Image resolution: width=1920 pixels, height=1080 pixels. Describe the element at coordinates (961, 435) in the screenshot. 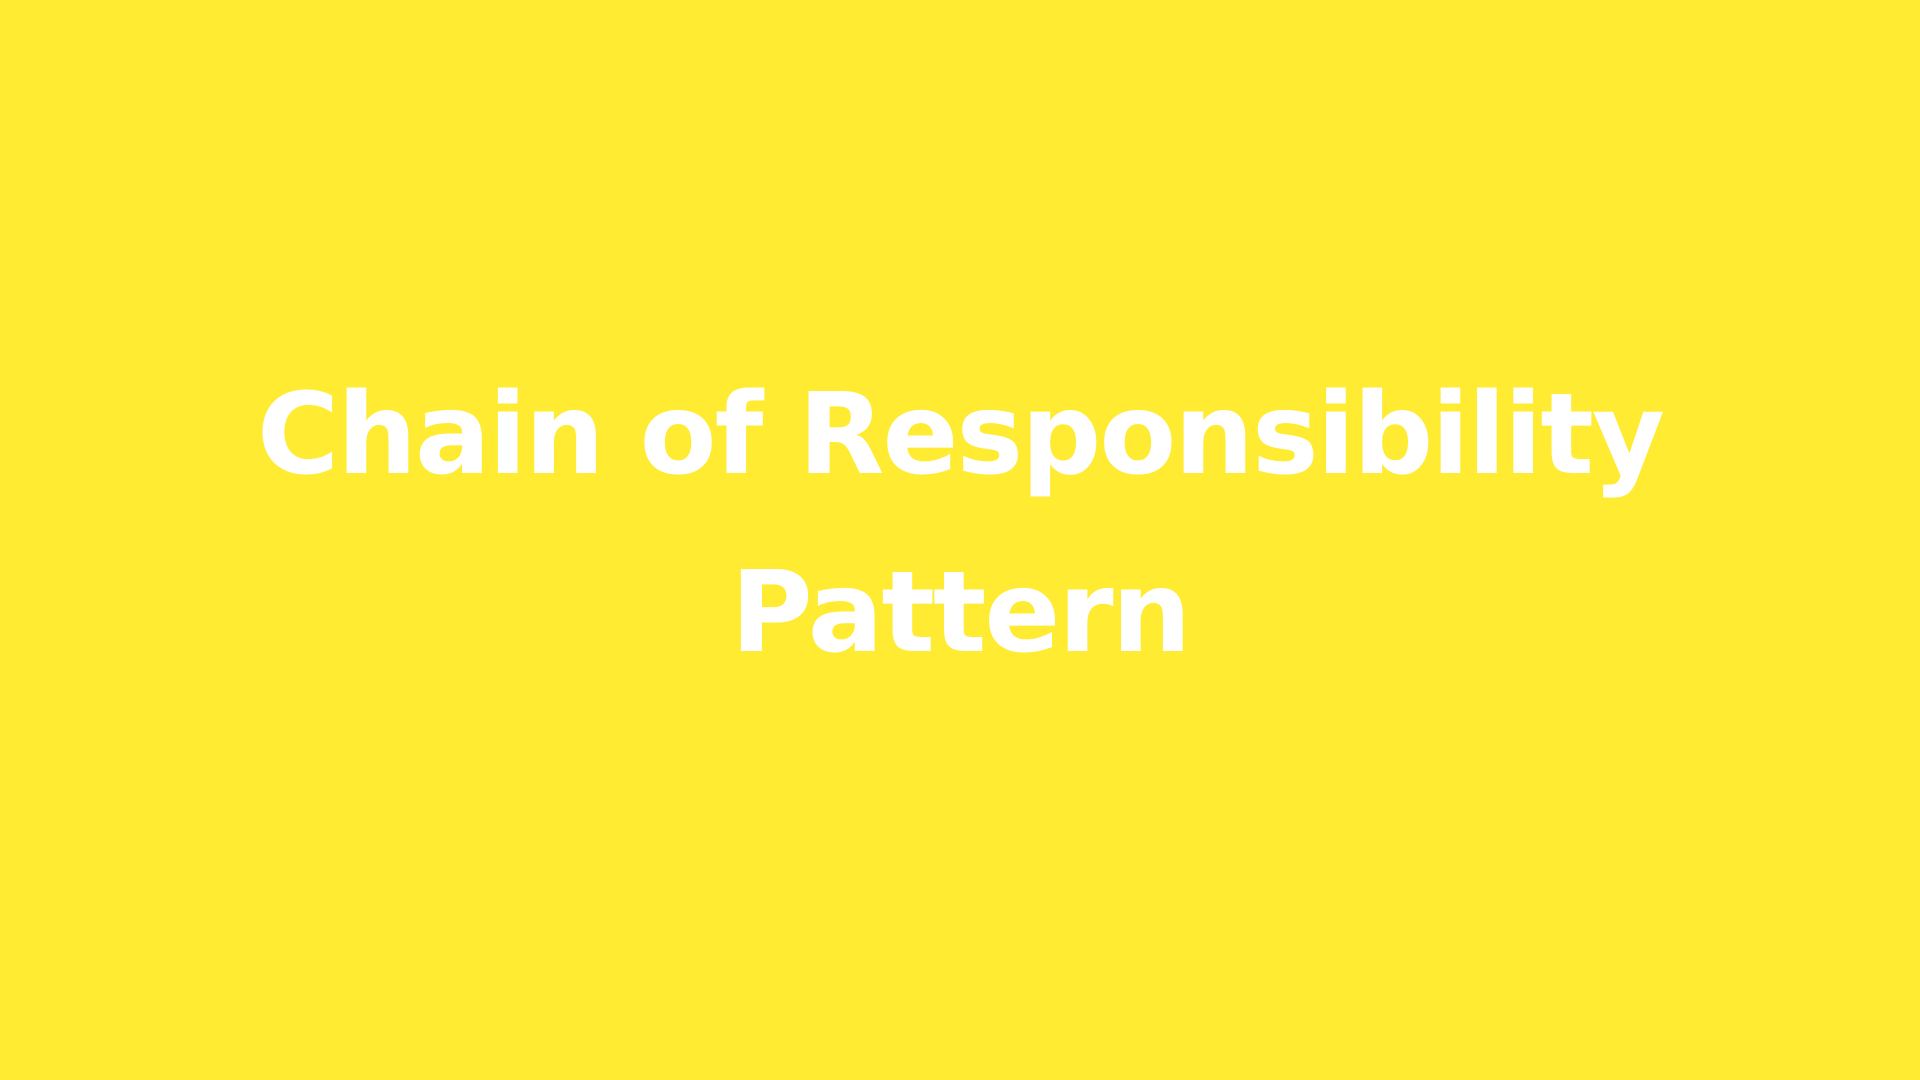

I see `slide-title-line-1: Chain of Responsibility` at that location.